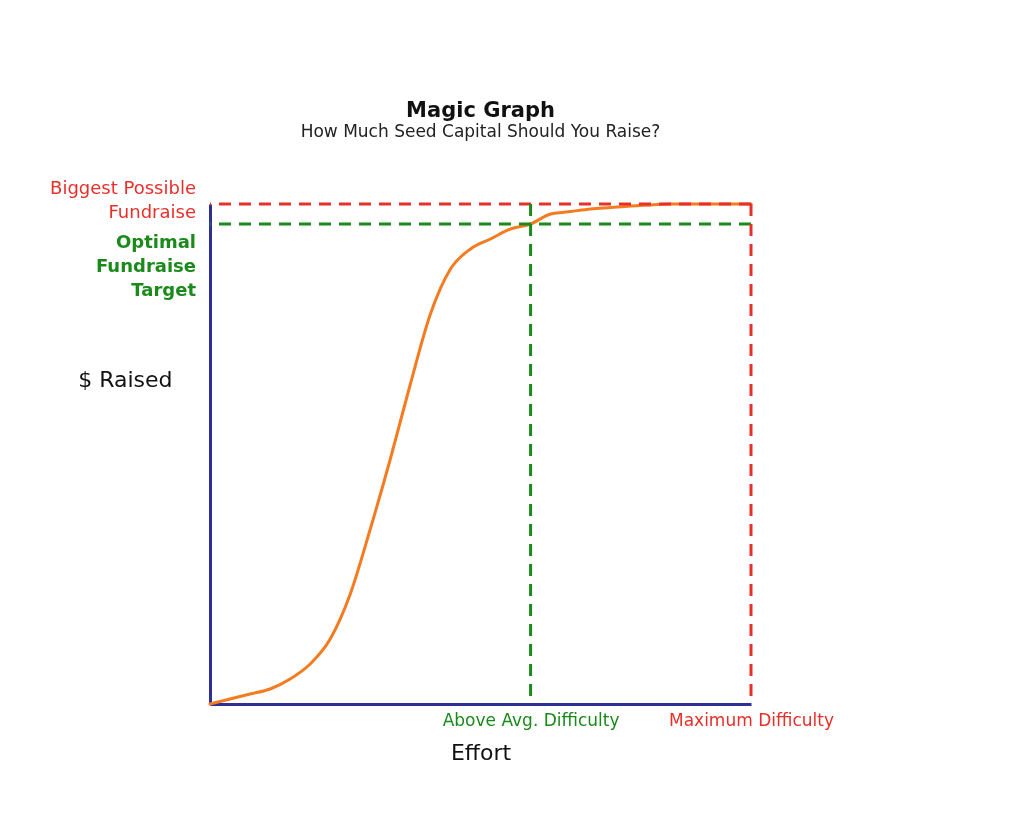 The width and height of the screenshot is (1024, 835). I want to click on ref-line-label: Optimal Fundraise Target, so click(146, 265).